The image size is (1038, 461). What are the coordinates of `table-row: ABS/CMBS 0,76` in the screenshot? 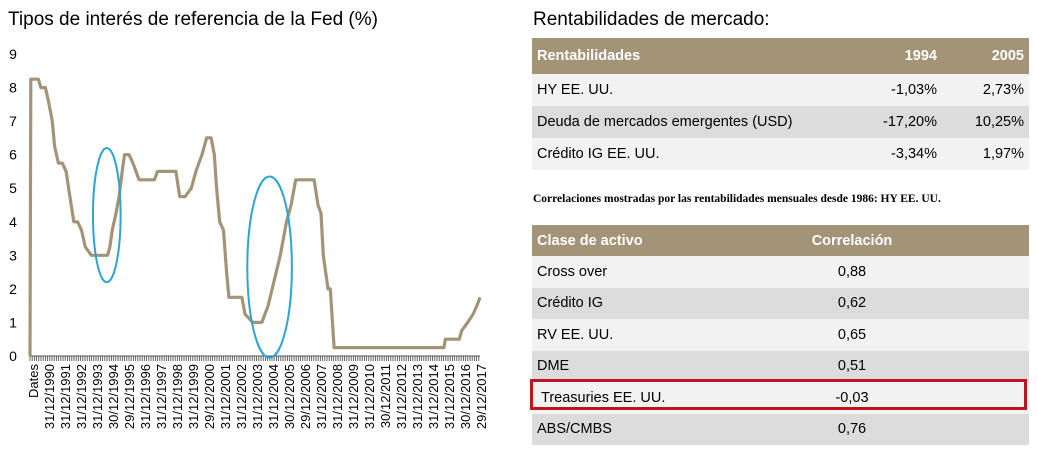 It's located at (780, 429).